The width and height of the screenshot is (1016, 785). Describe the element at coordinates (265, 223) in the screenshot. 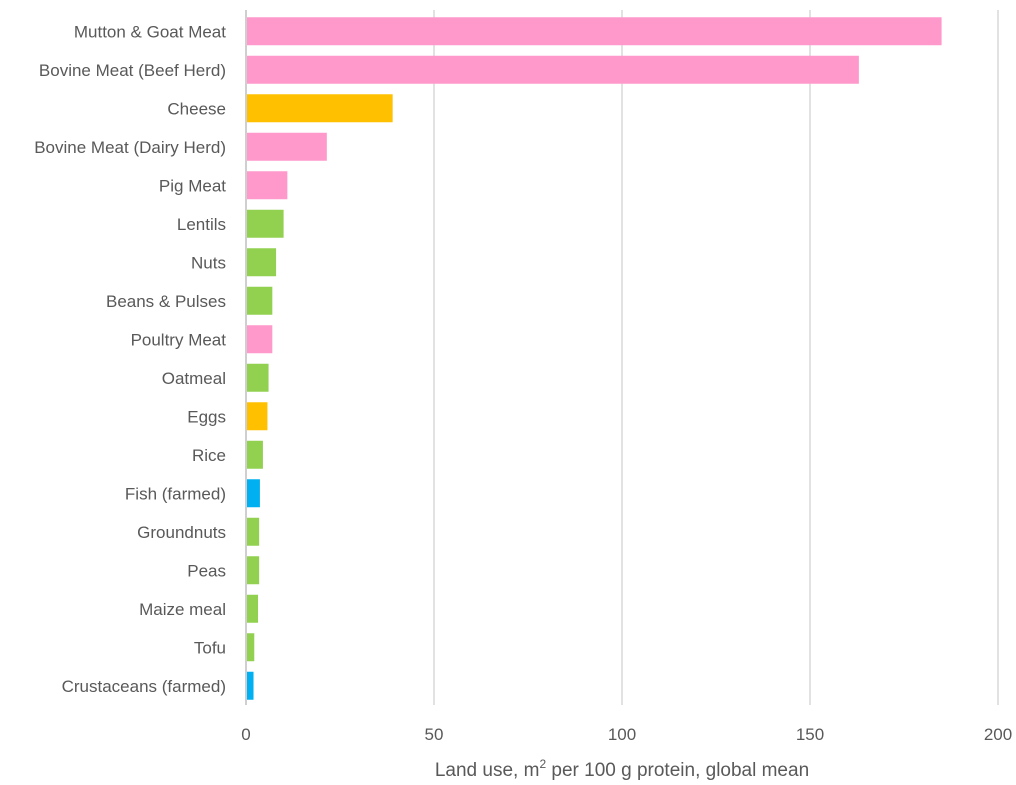

I see `bar-lentils` at that location.